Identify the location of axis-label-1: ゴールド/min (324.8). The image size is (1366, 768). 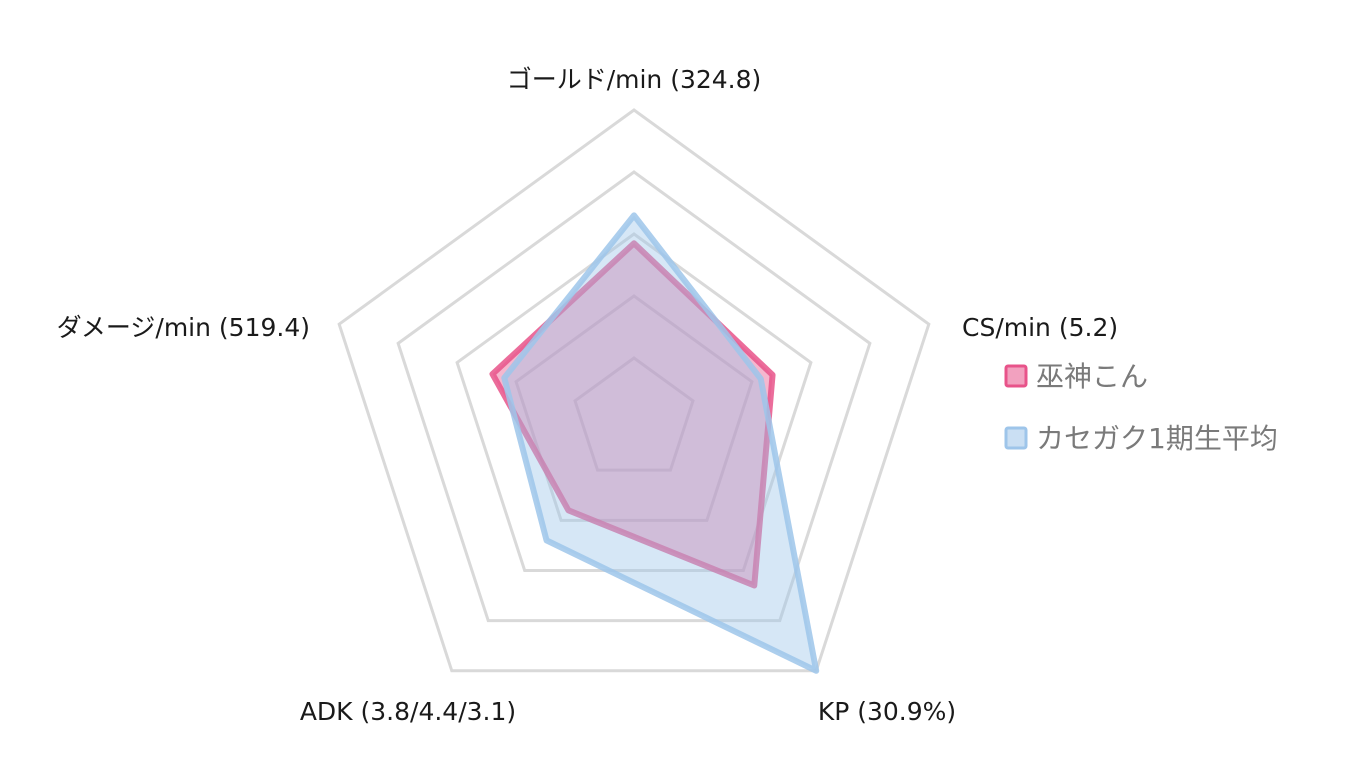
(634, 79).